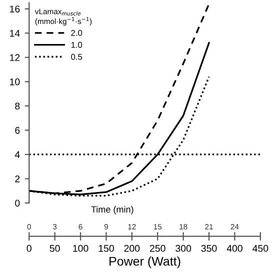 The width and height of the screenshot is (280, 280). What do you see at coordinates (17, 178) in the screenshot?
I see `y-tick-label: 2` at bounding box center [17, 178].